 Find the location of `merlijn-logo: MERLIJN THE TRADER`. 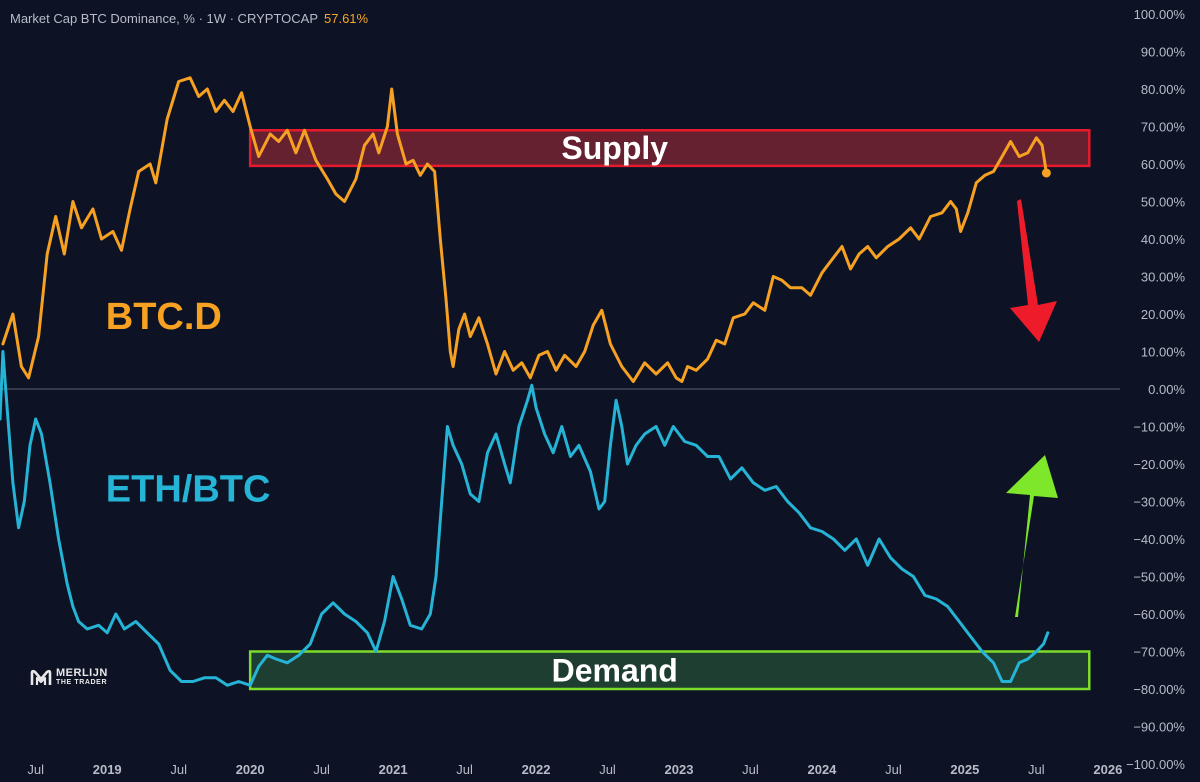

merlijn-logo: MERLIJN THE TRADER is located at coordinates (69, 678).